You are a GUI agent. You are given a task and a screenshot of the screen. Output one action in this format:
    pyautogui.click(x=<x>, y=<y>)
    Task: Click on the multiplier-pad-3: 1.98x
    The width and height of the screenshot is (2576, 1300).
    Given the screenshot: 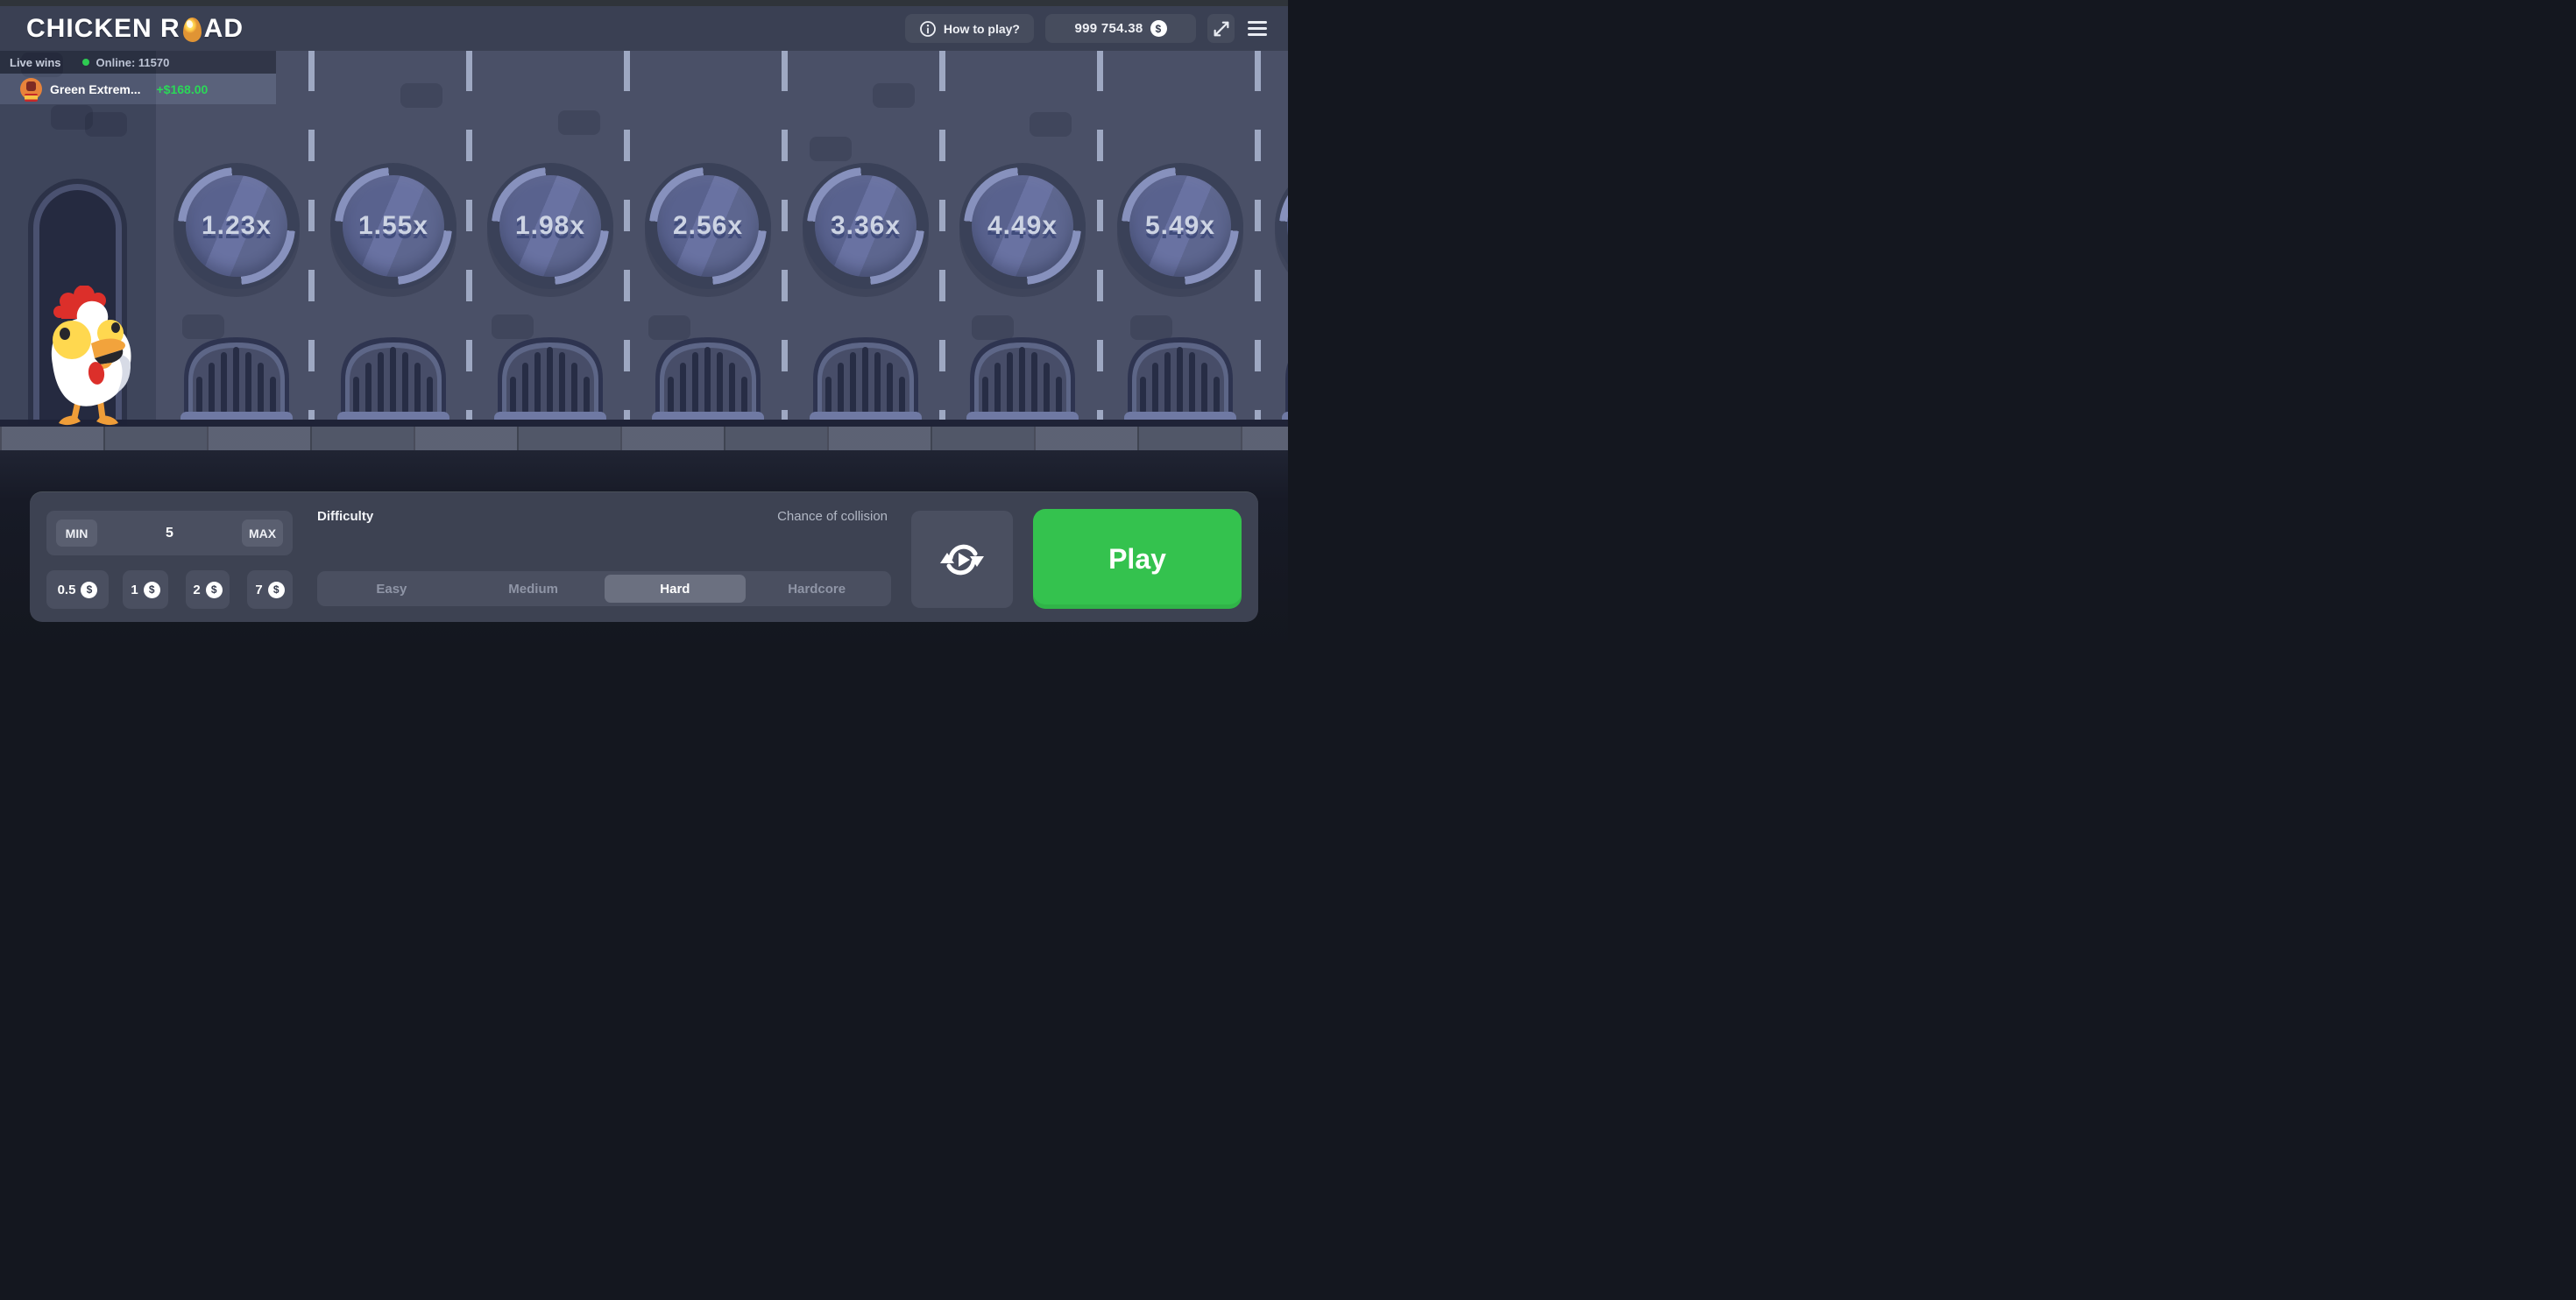 What is the action you would take?
    pyautogui.click(x=550, y=226)
    